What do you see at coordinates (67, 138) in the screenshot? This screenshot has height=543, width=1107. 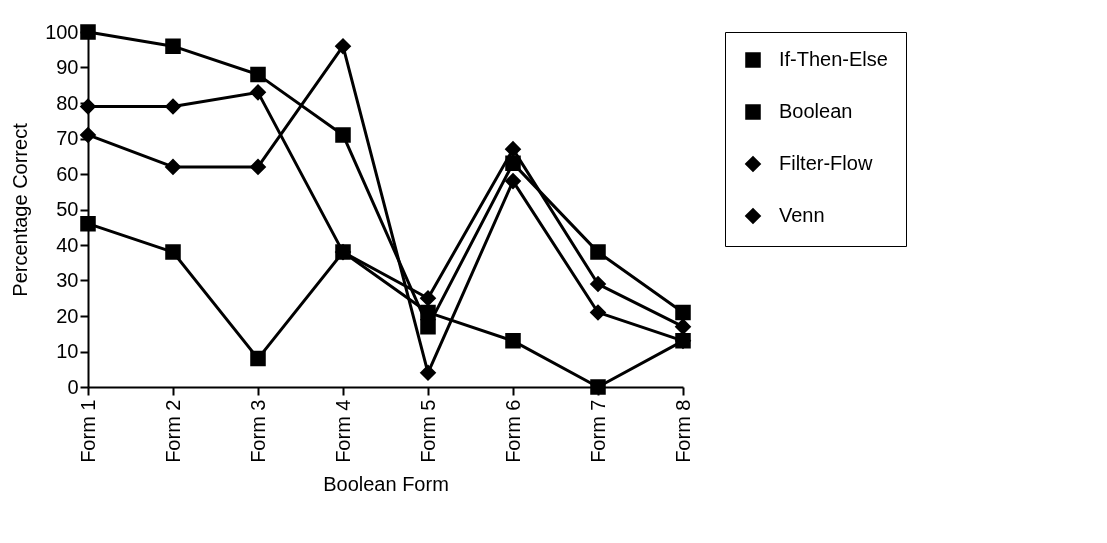 I see `y-tick-label: 70` at bounding box center [67, 138].